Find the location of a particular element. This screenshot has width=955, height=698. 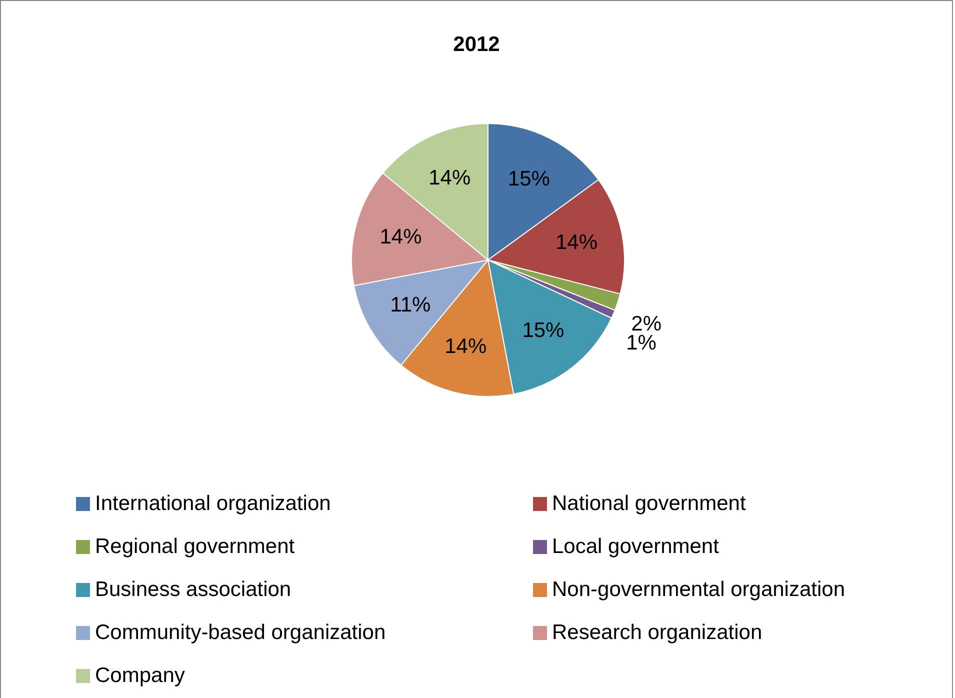

legend-label: Community-based organization is located at coordinates (240, 633).